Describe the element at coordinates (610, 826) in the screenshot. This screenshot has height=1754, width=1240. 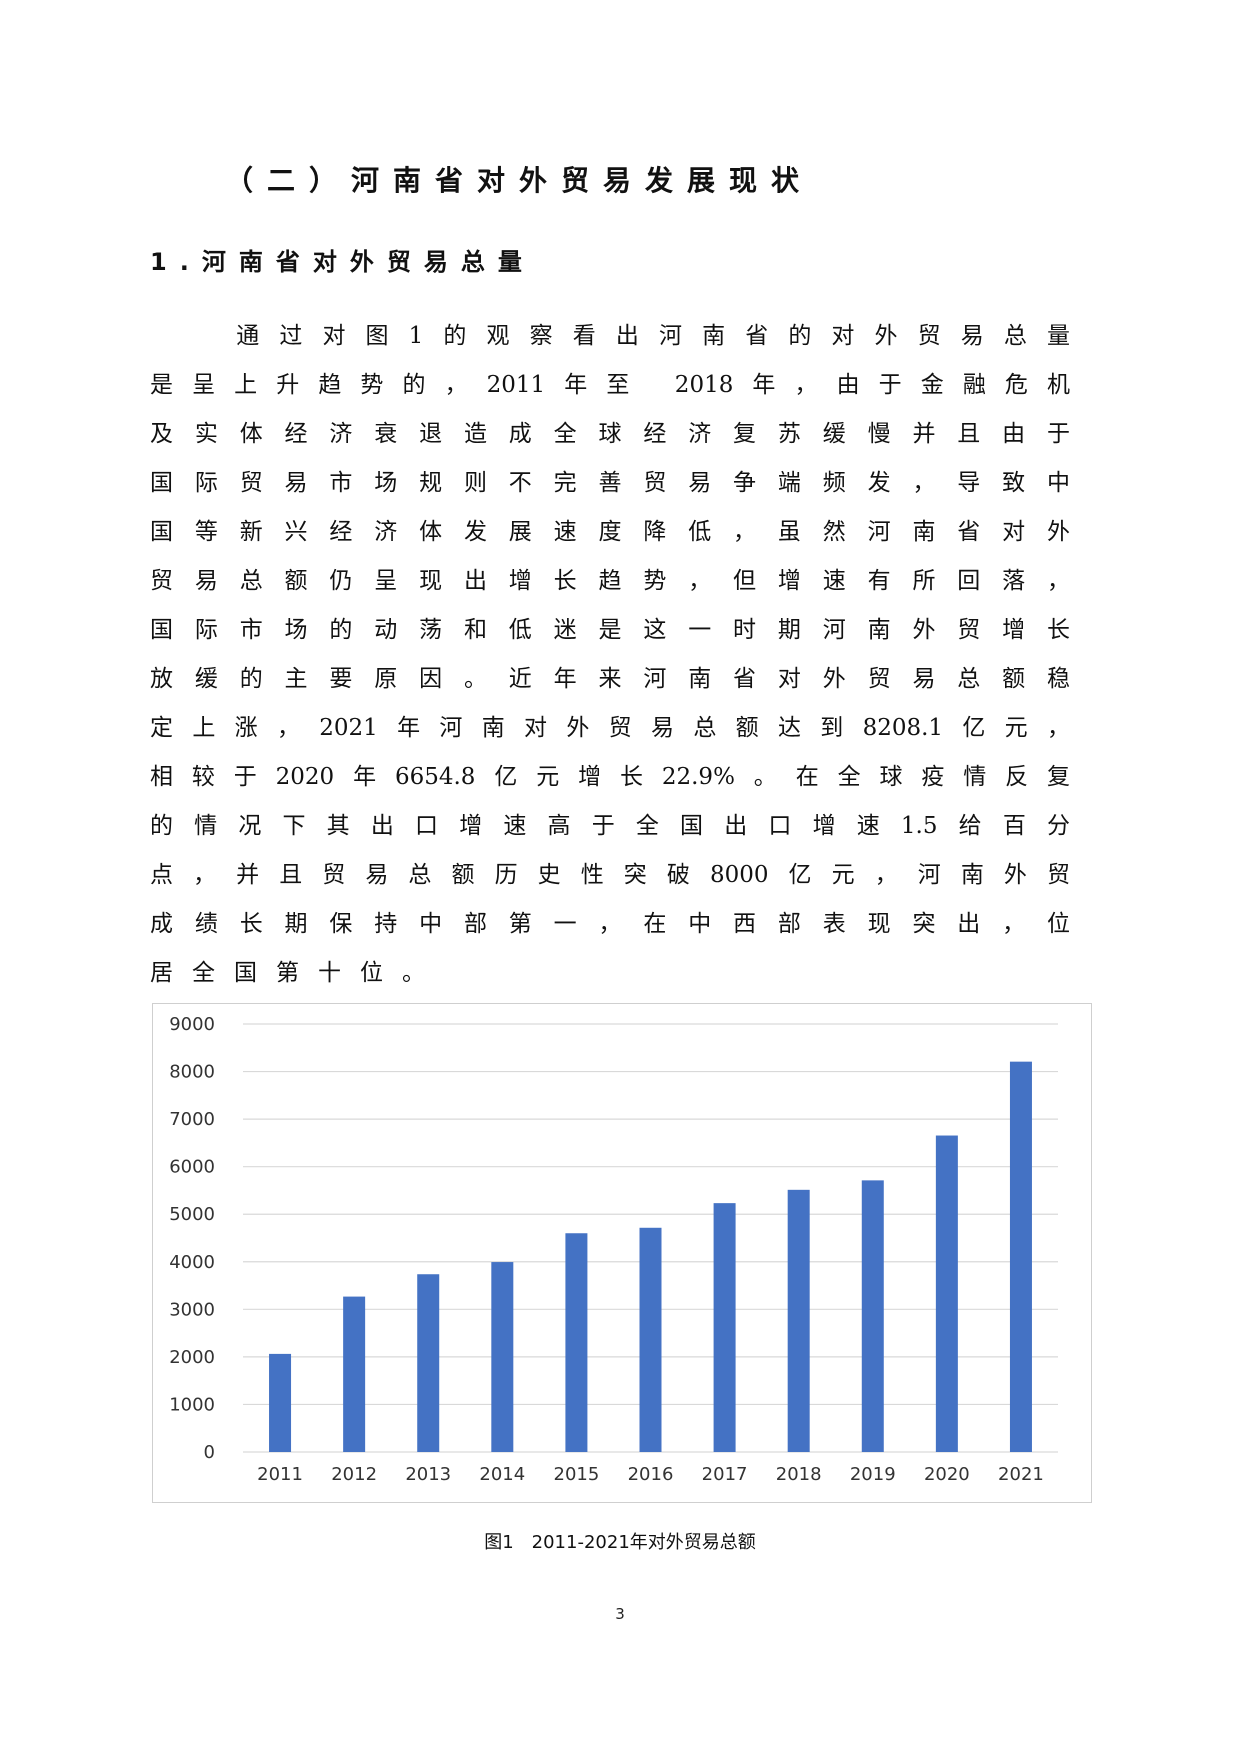
I see `paragraph-line: 的情况下其出口增速高于全国出口增速1.5给百分` at that location.